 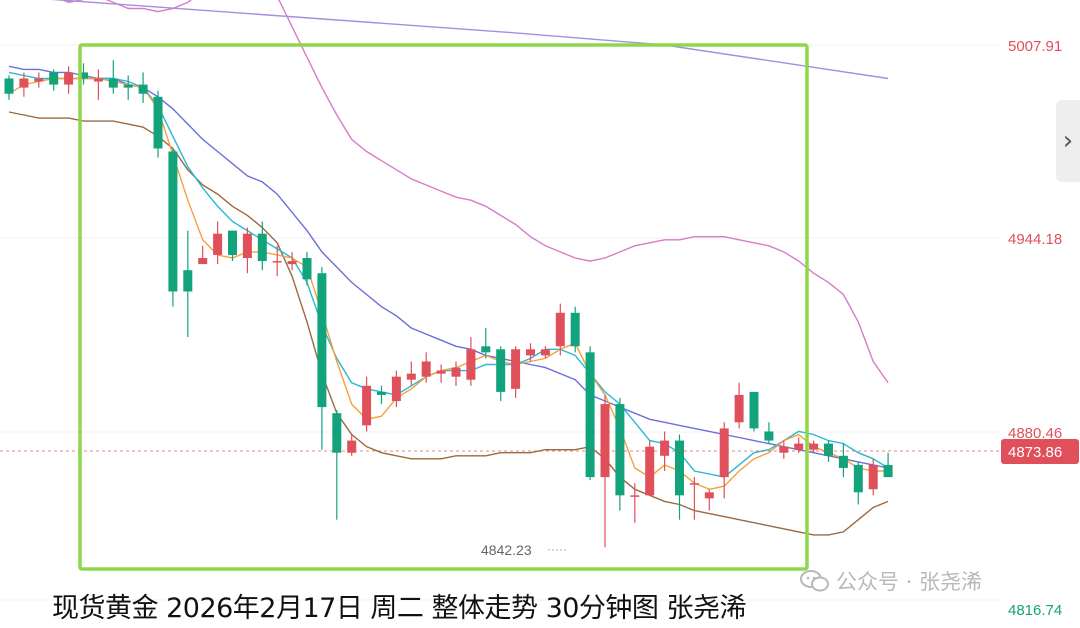 I want to click on last-price-badge: 4873.86, so click(x=1040, y=451).